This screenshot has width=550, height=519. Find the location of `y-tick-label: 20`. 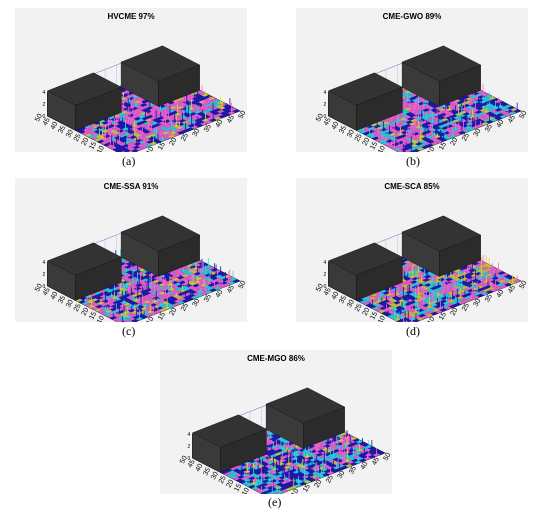

y-tick-label: 20 is located at coordinates (367, 312).